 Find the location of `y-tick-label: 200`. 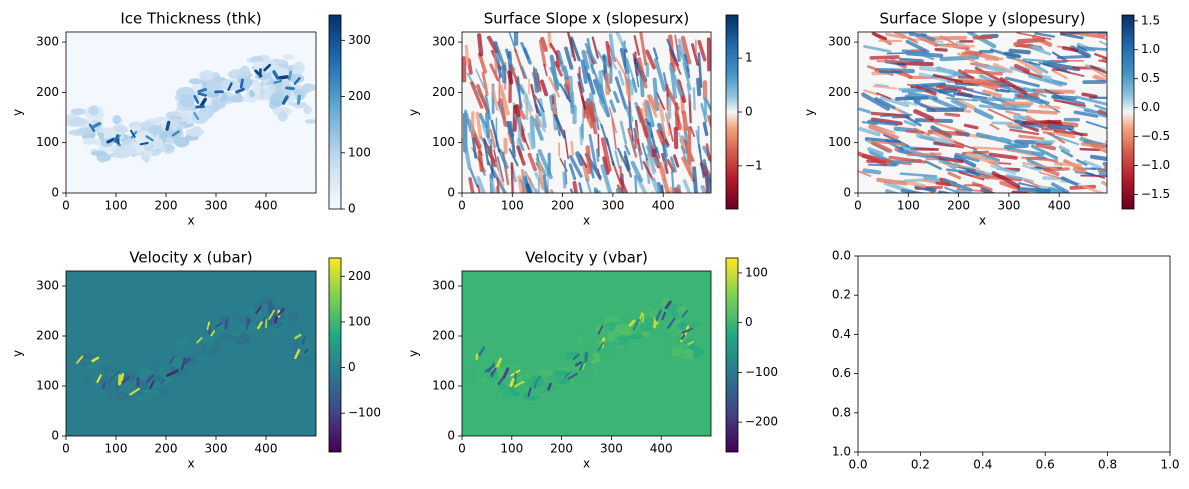

y-tick-label: 200 is located at coordinates (47, 92).